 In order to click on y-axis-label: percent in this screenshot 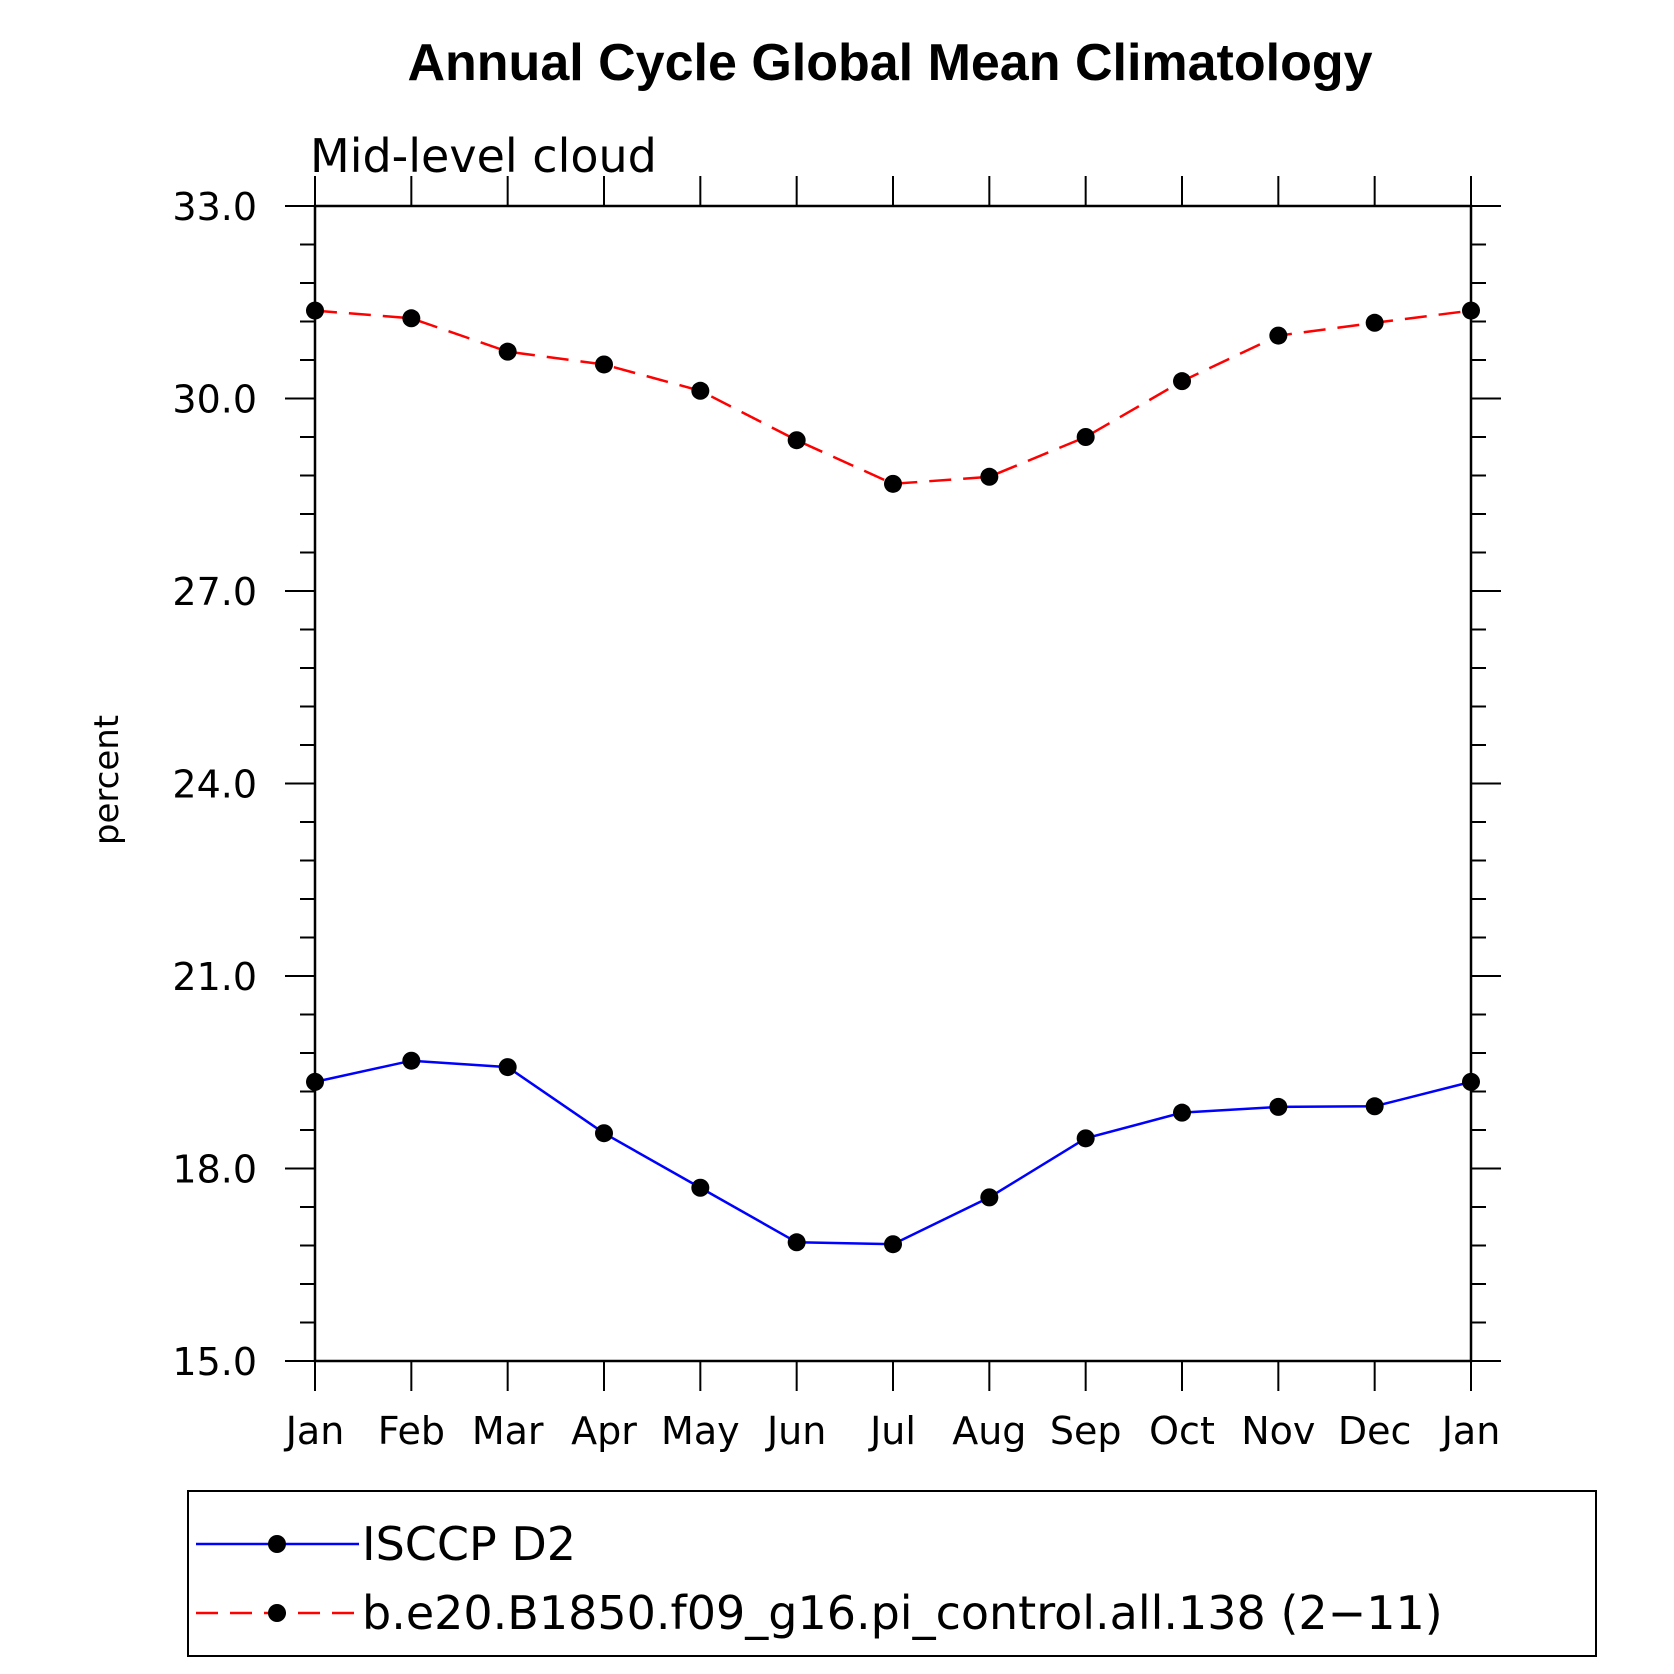, I will do `click(107, 780)`.